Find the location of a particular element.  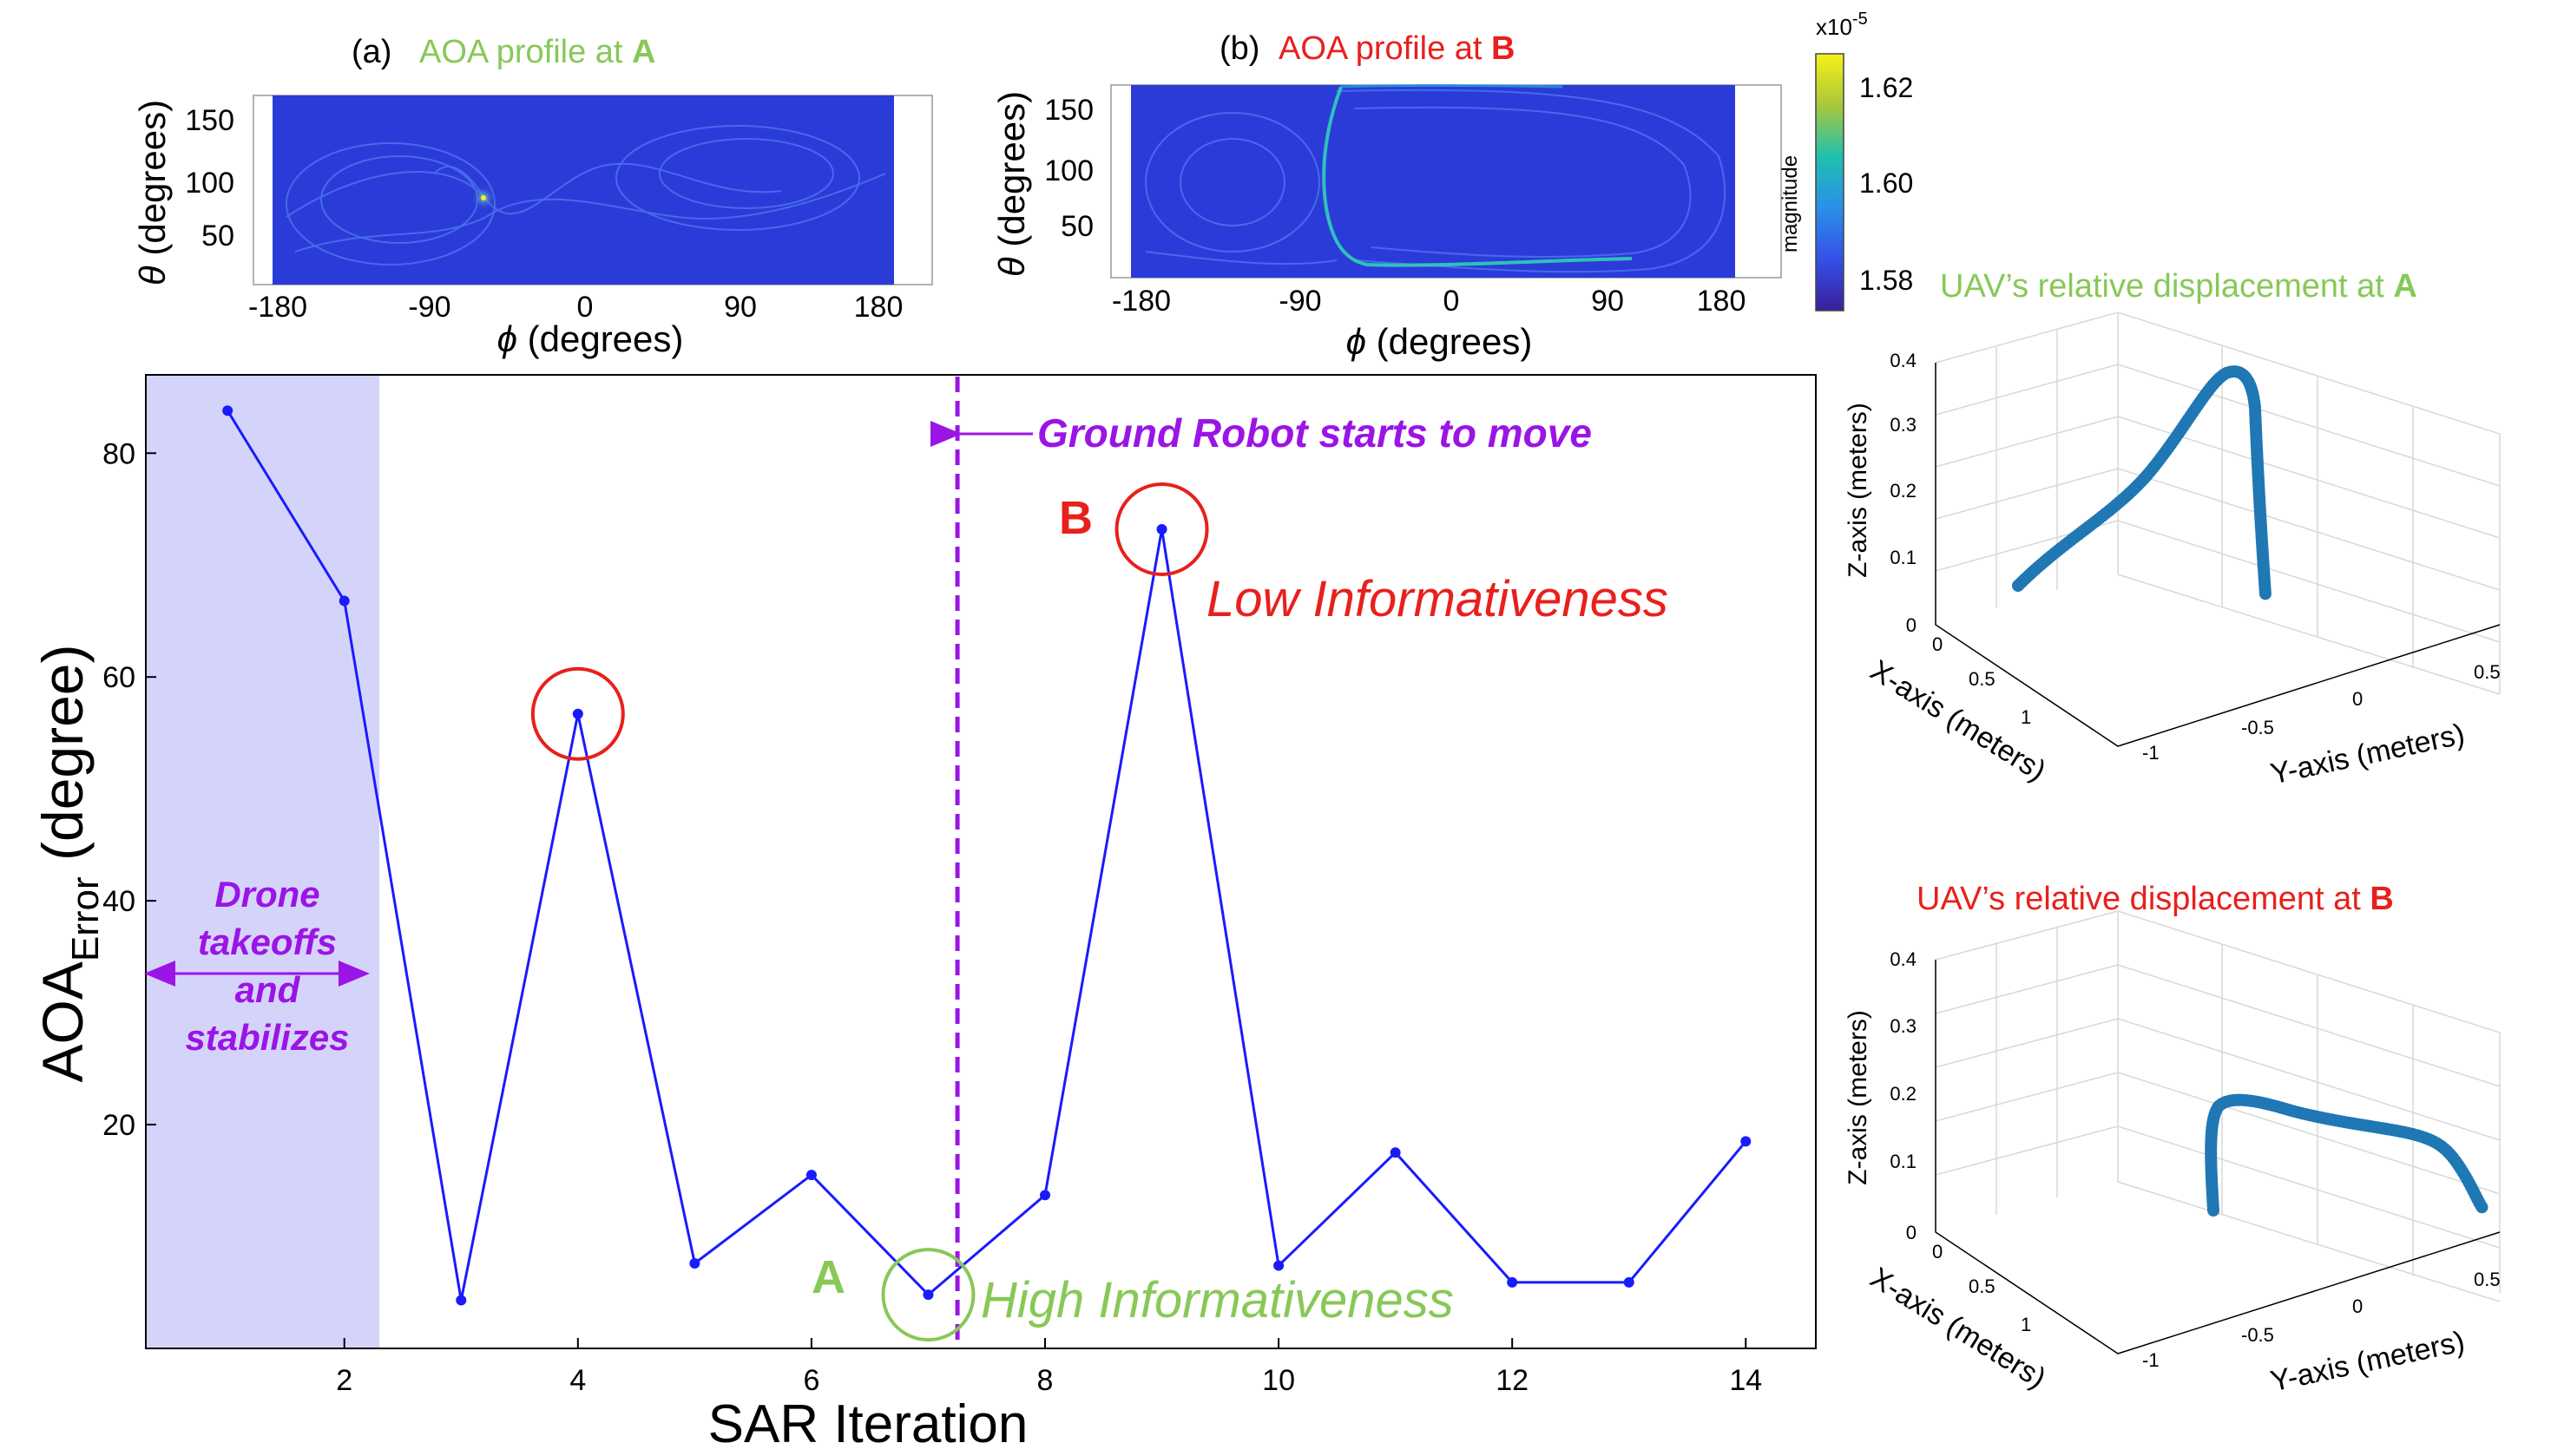

plot3d-a-ztick-01: 0.1 is located at coordinates (1903, 557).